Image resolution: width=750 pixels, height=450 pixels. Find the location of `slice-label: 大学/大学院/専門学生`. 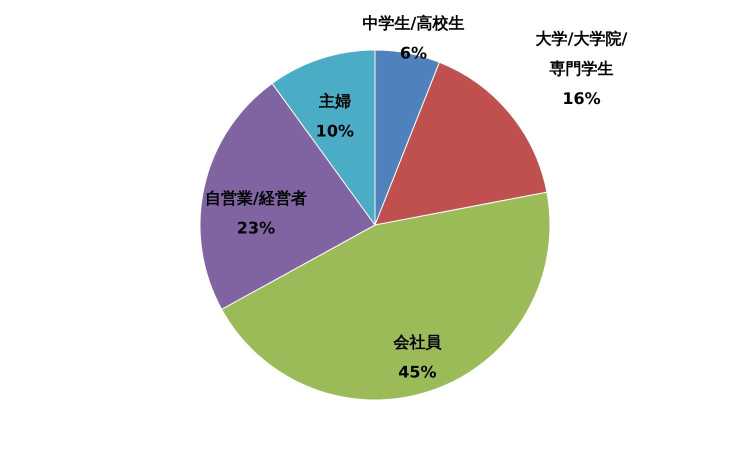

slice-label: 大学/大学院/専門学生 is located at coordinates (582, 53).